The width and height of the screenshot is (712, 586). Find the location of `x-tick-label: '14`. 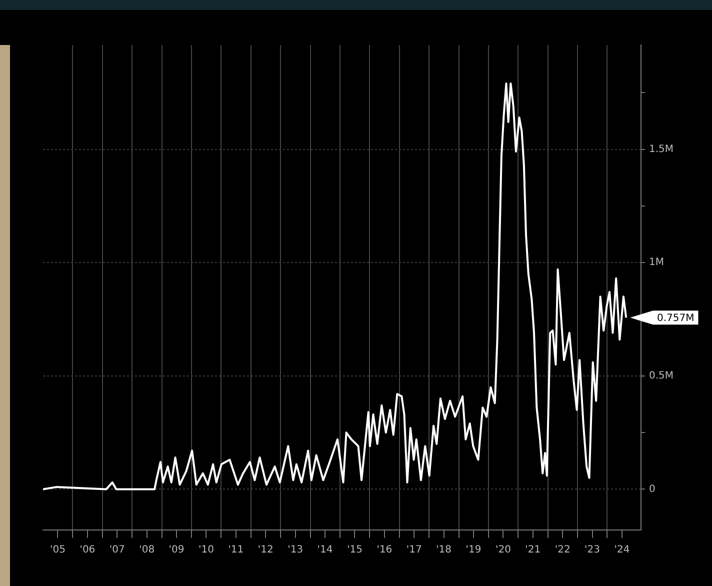

x-tick-label: '14 is located at coordinates (325, 550).